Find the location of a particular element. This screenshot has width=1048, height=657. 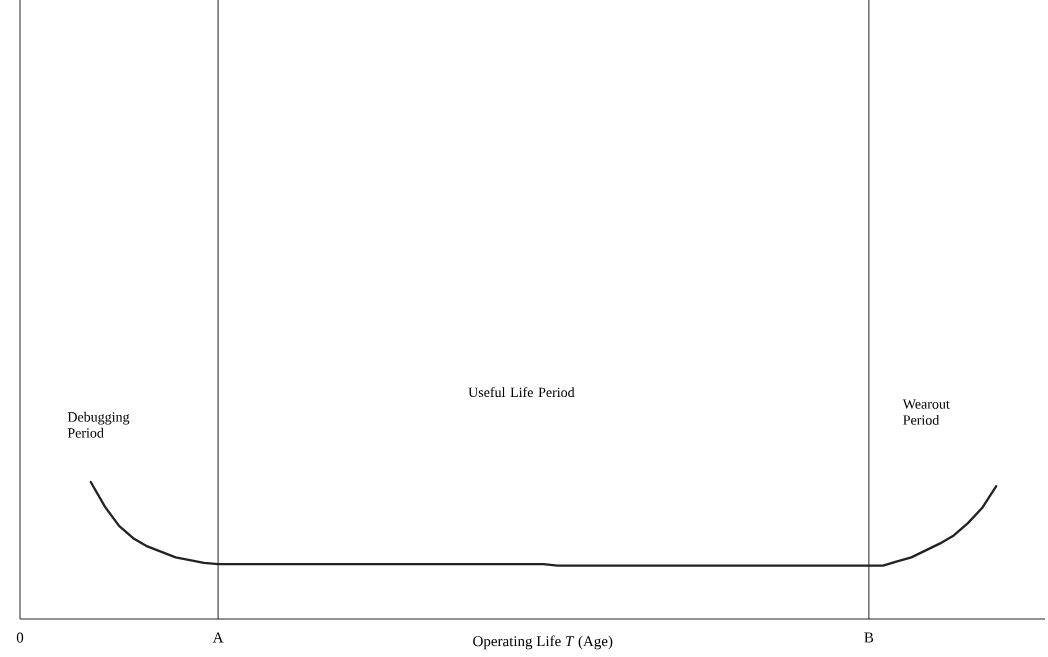

text: Useful Life Period is located at coordinates (521, 392).